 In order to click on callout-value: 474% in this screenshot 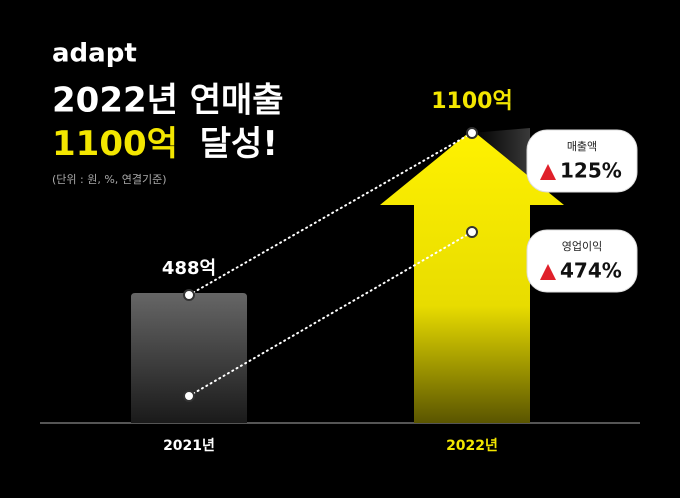, I will do `click(591, 271)`.